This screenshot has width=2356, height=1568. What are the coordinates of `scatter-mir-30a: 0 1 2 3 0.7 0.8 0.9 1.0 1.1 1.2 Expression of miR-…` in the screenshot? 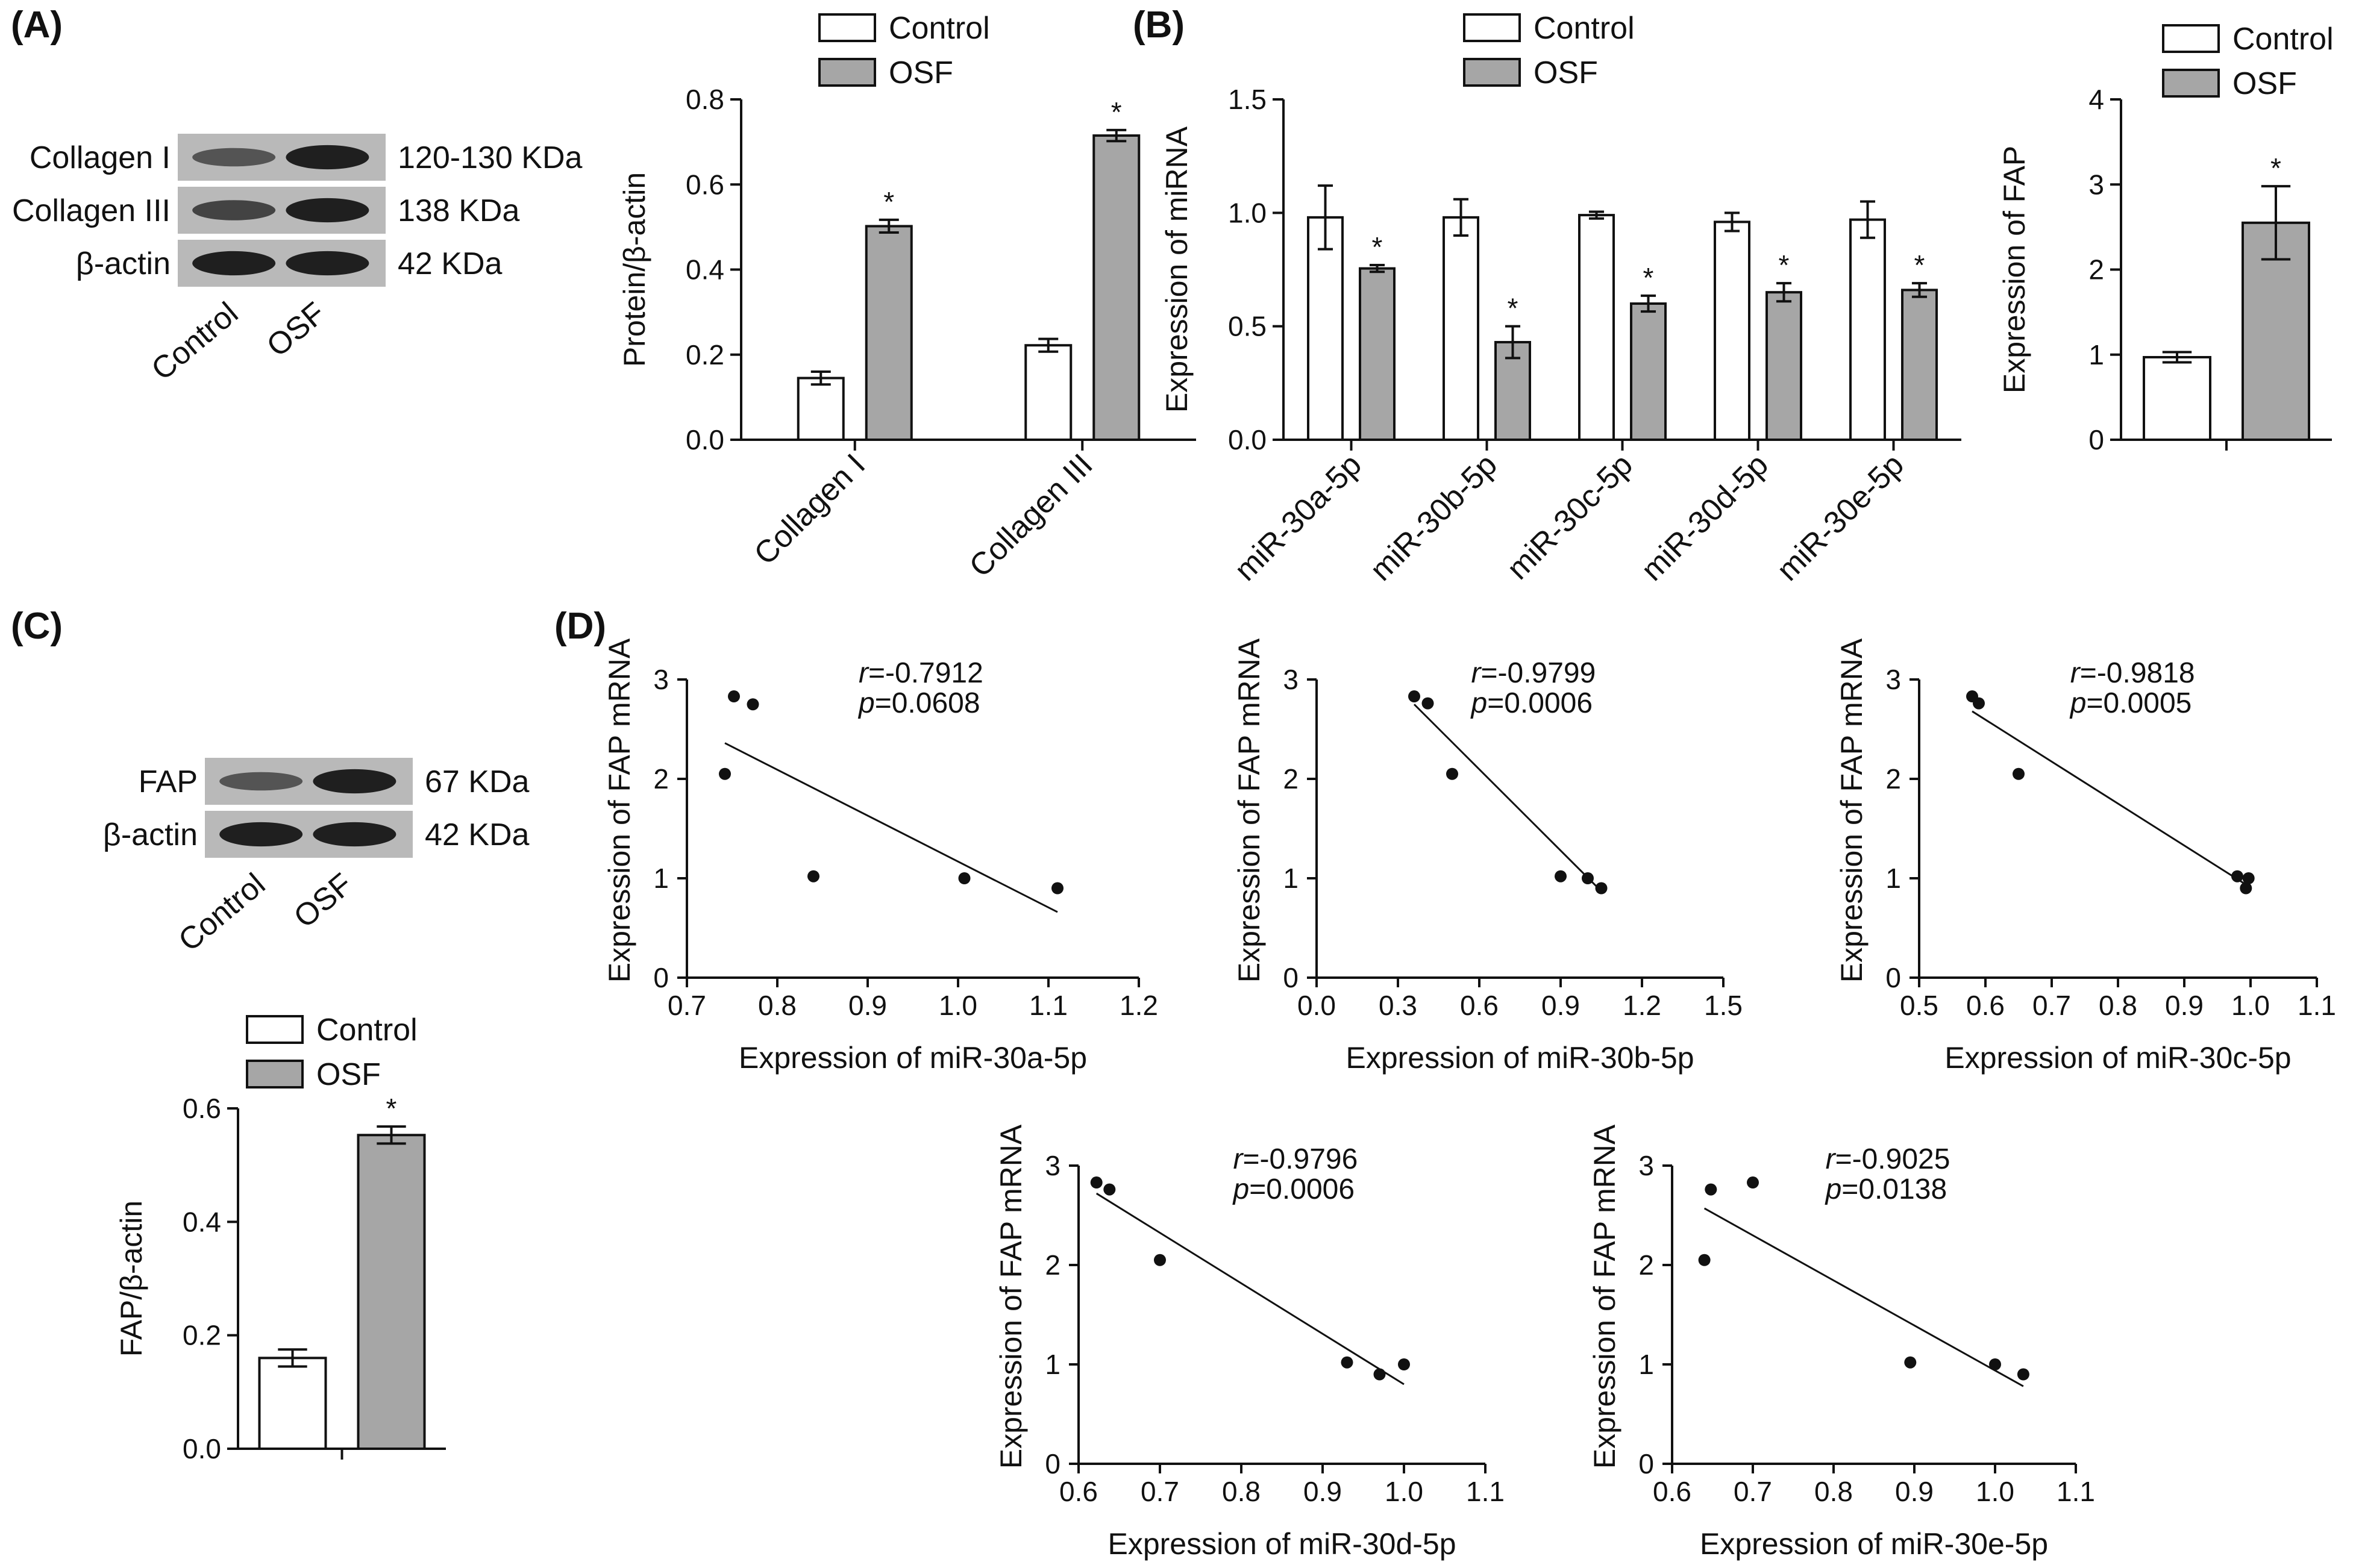 It's located at (880, 856).